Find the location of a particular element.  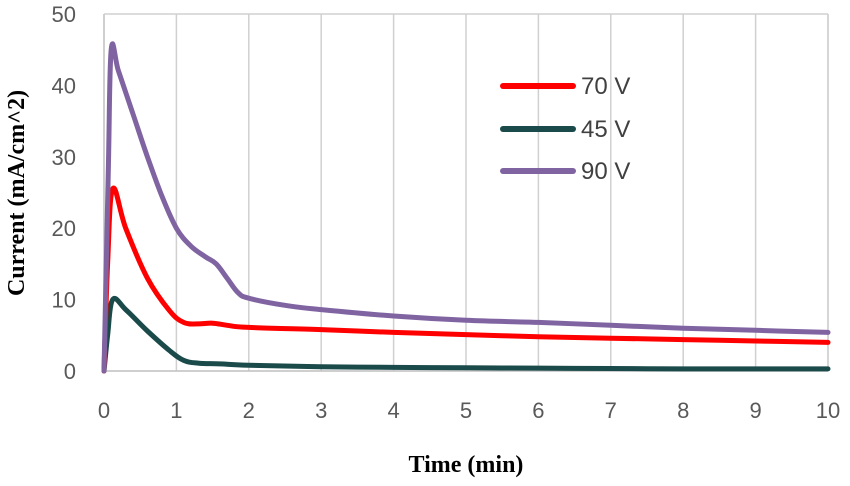

x-tick-label: 2 is located at coordinates (249, 410).